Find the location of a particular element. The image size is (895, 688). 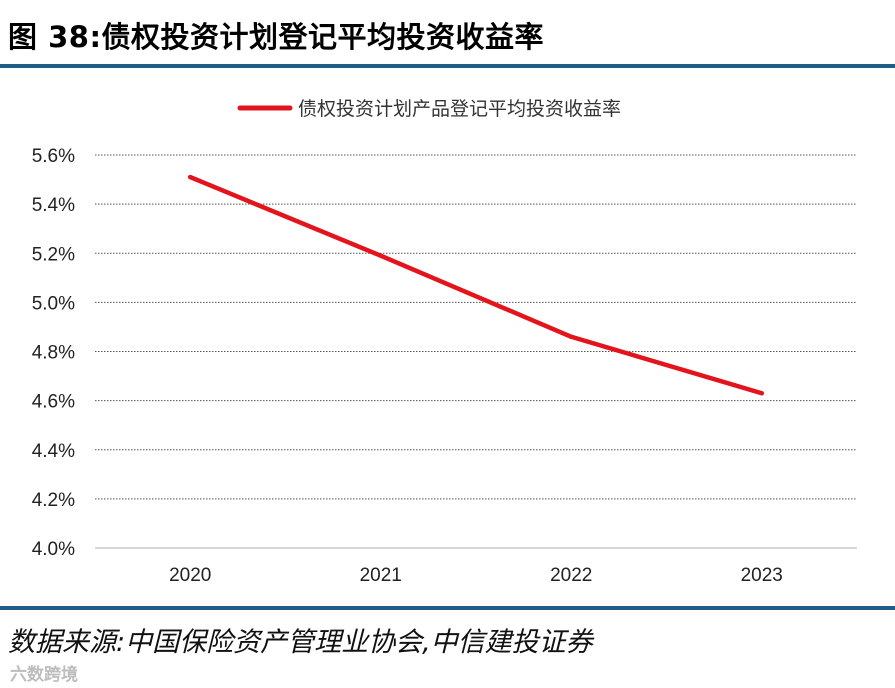

y-tick-label: 4.6% is located at coordinates (53, 402).